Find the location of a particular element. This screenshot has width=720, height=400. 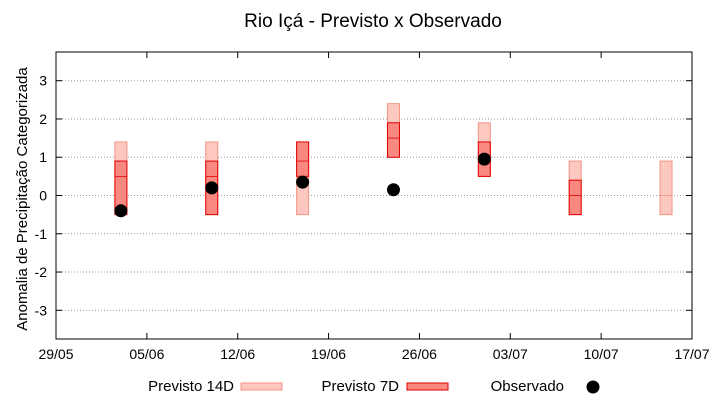

legend-label: Previsto 14D is located at coordinates (191, 386).